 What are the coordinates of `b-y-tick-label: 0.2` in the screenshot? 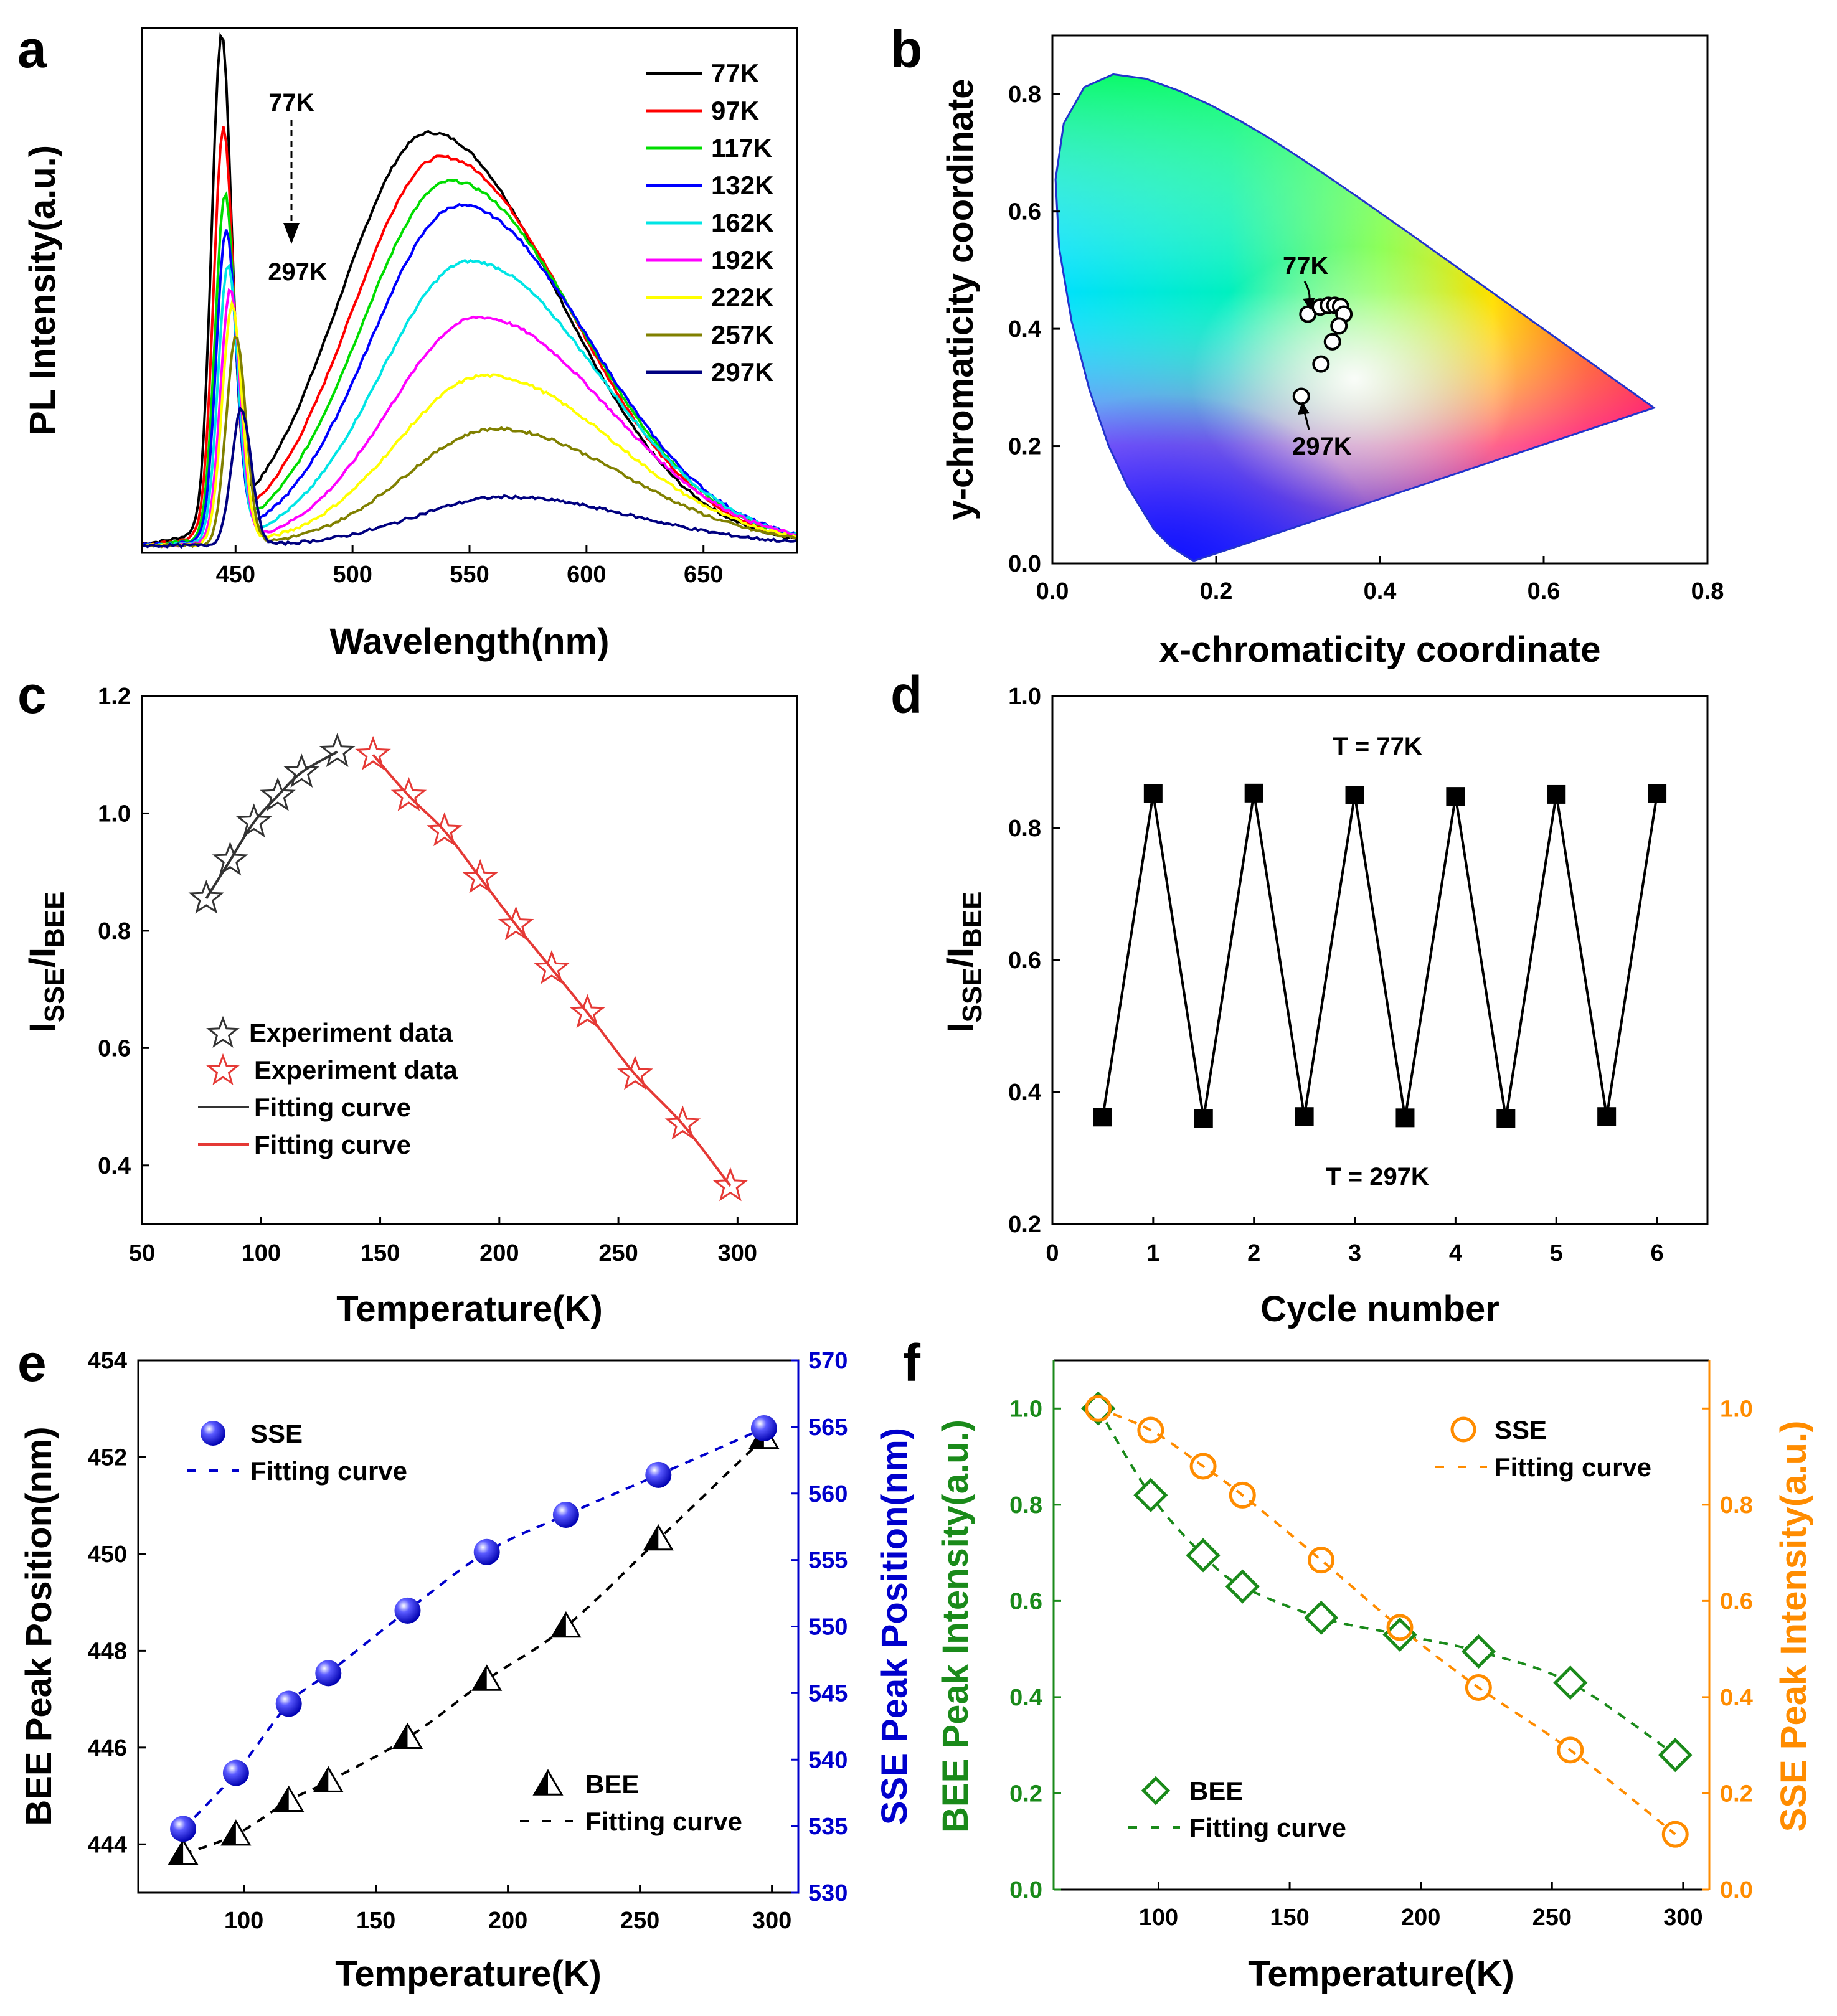 It's located at (1024, 447).